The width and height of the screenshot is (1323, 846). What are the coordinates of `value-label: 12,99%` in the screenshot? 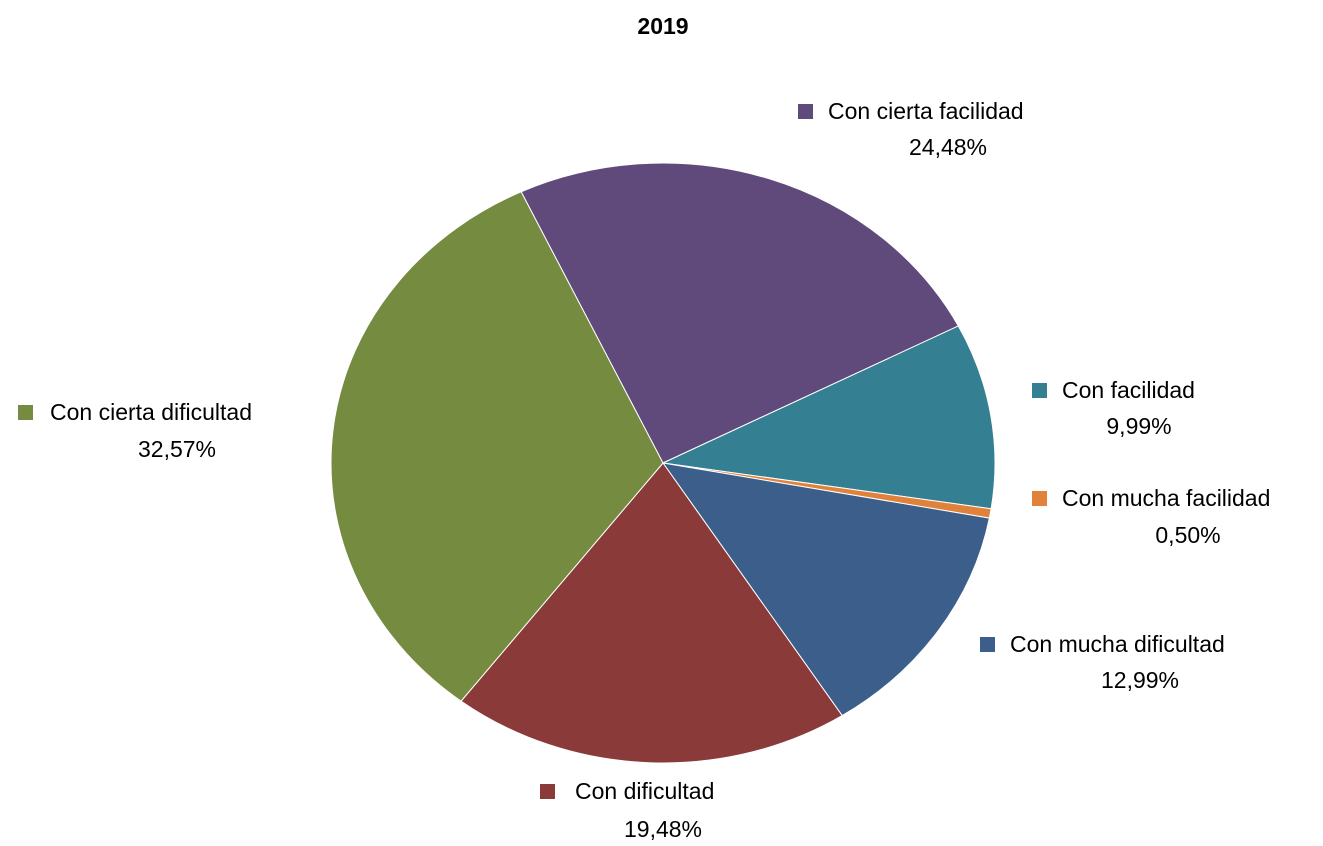 It's located at (1140, 680).